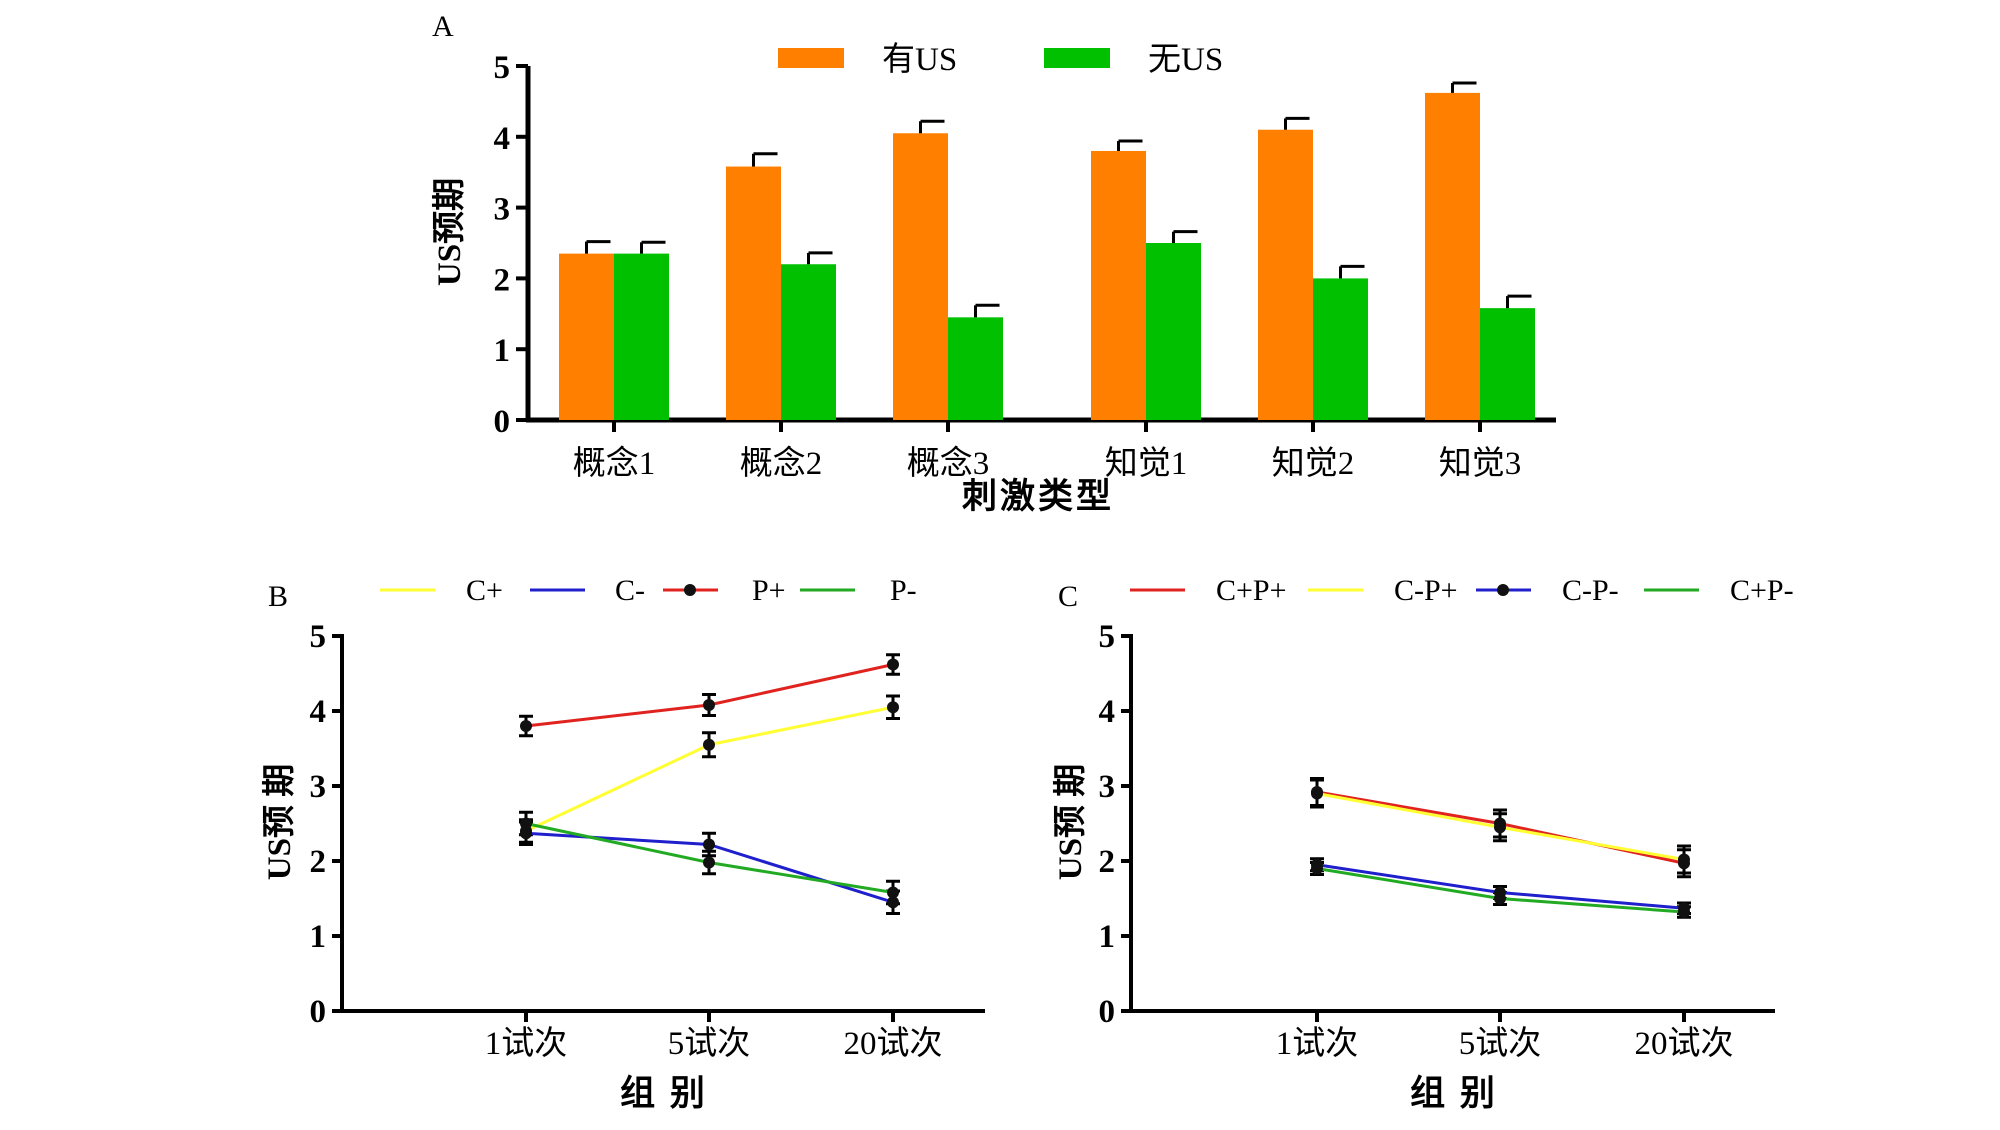 This screenshot has height=1130, width=2000. What do you see at coordinates (1251, 590) in the screenshot?
I see `panel-c-legend-label: C+P+` at bounding box center [1251, 590].